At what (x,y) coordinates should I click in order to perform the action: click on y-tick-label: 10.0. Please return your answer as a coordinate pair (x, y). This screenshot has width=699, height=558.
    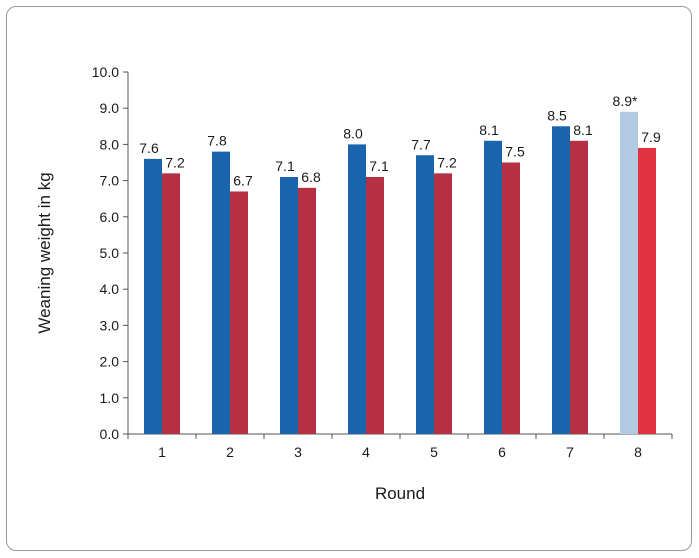
    Looking at the image, I should click on (105, 72).